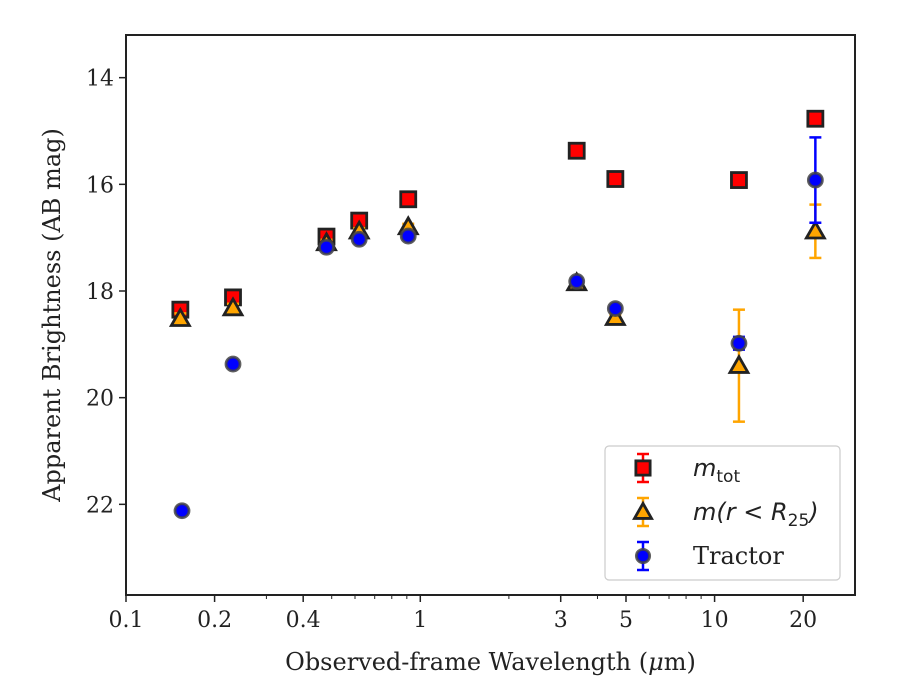  Describe the element at coordinates (716, 470) in the screenshot. I see `legend-label: mtot` at that location.